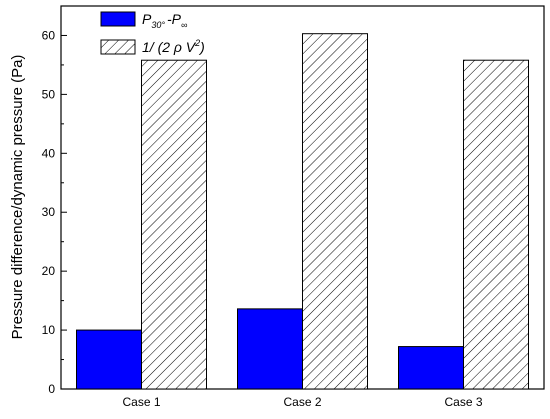 Image resolution: width=550 pixels, height=419 pixels. I want to click on y-tick-label: 0, so click(51, 389).